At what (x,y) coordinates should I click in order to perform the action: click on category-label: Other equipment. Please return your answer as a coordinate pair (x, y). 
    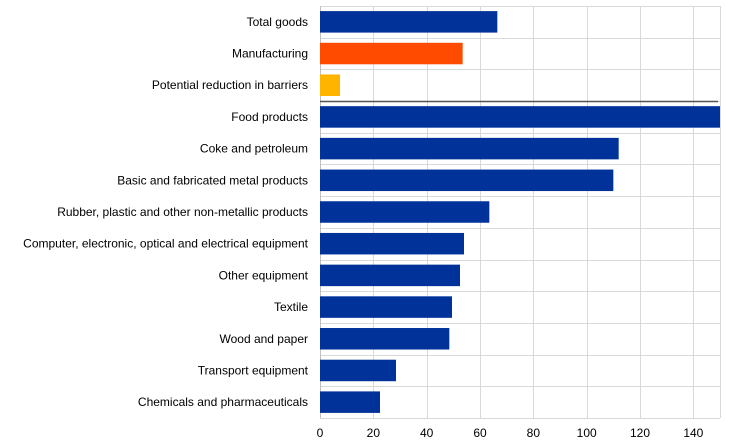
    Looking at the image, I should click on (264, 275).